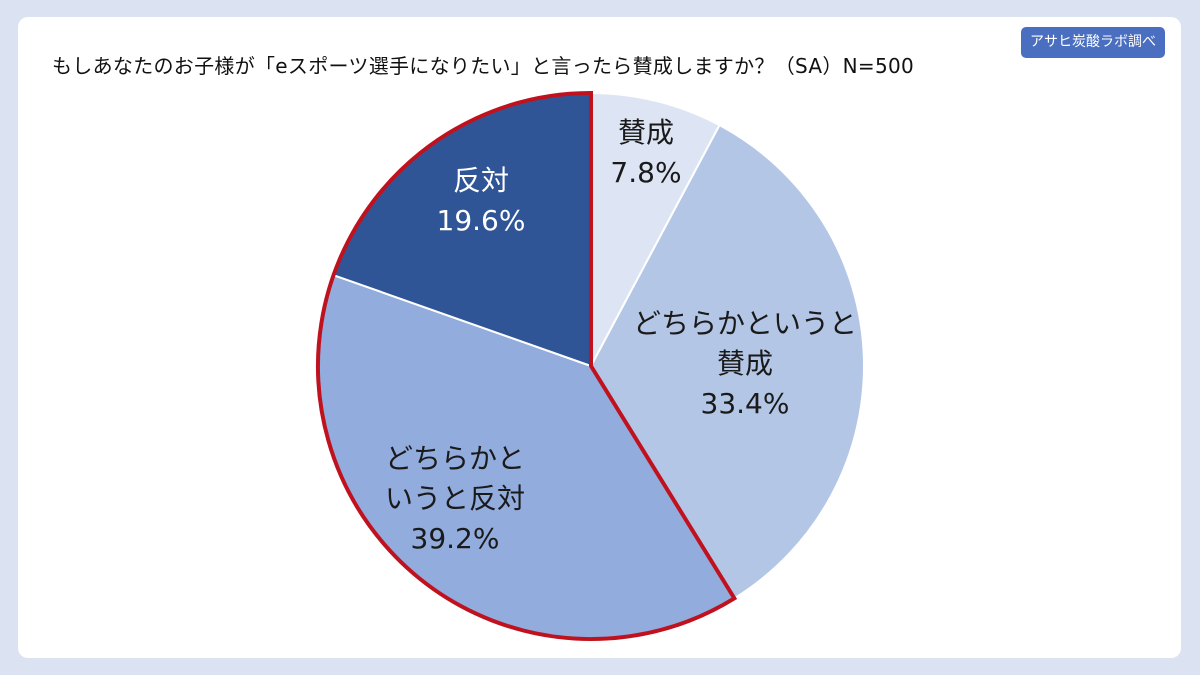 The image size is (1200, 675). What do you see at coordinates (1093, 42) in the screenshot?
I see `source-badge: アサヒ炭酸ラボ調べ` at bounding box center [1093, 42].